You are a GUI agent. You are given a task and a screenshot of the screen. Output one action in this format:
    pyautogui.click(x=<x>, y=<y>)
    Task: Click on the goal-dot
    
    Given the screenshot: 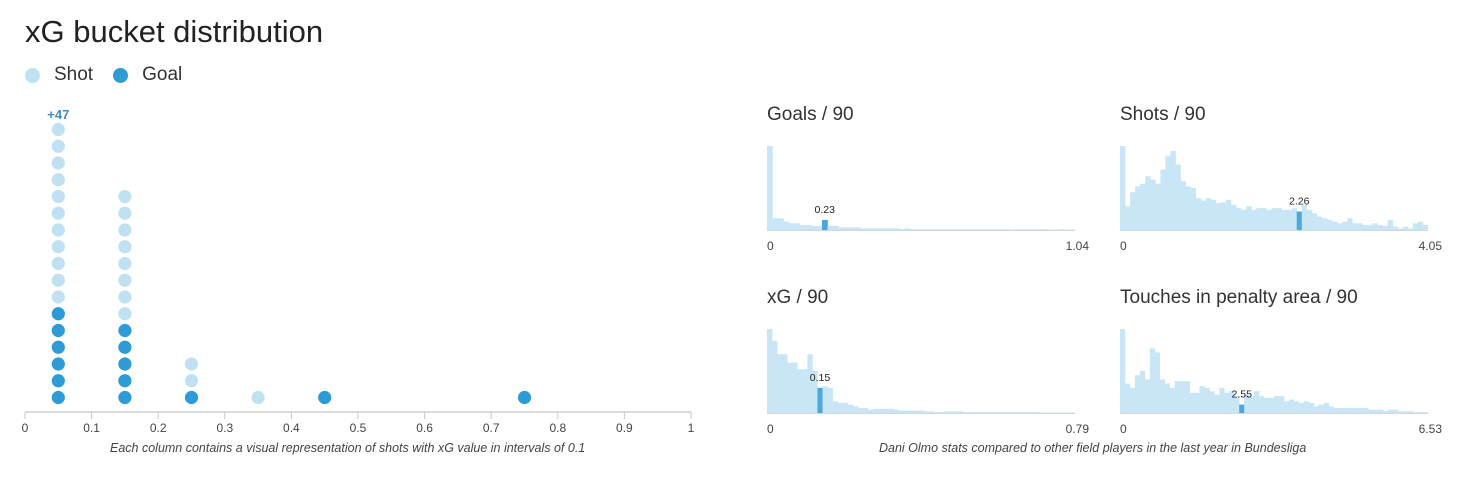 What is the action you would take?
    pyautogui.click(x=524, y=397)
    